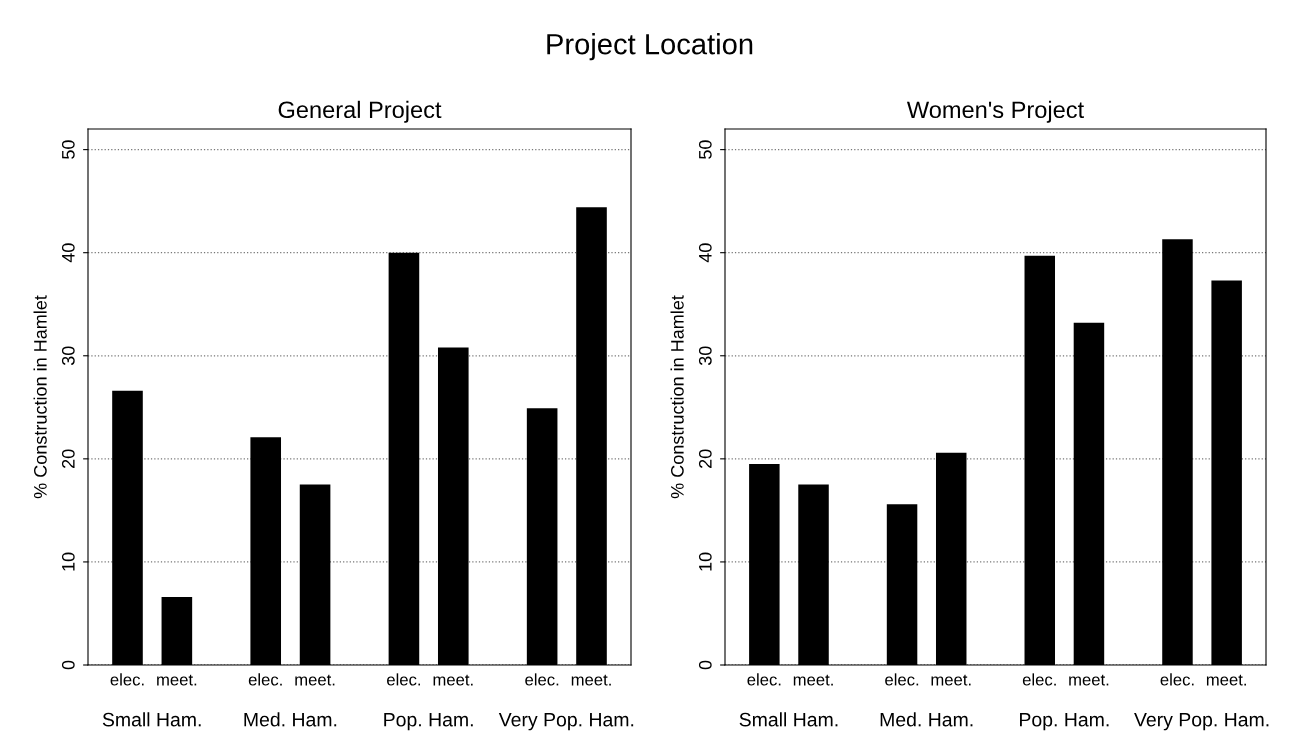  I want to click on chart-subtitle: General Project, so click(360, 111).